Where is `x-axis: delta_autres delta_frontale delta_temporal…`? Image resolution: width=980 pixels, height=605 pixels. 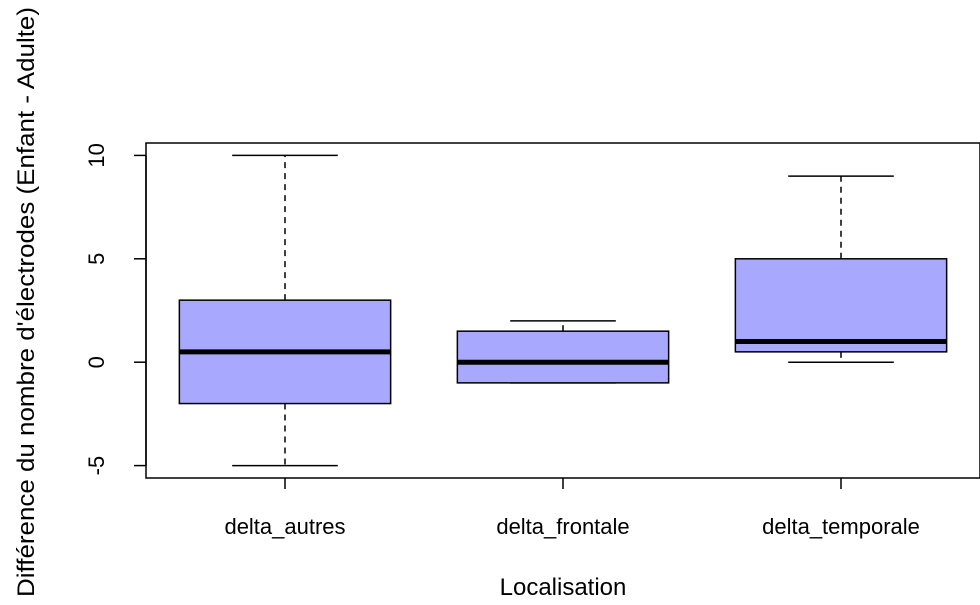 x-axis: delta_autres delta_frontale delta_temporal… is located at coordinates (572, 508).